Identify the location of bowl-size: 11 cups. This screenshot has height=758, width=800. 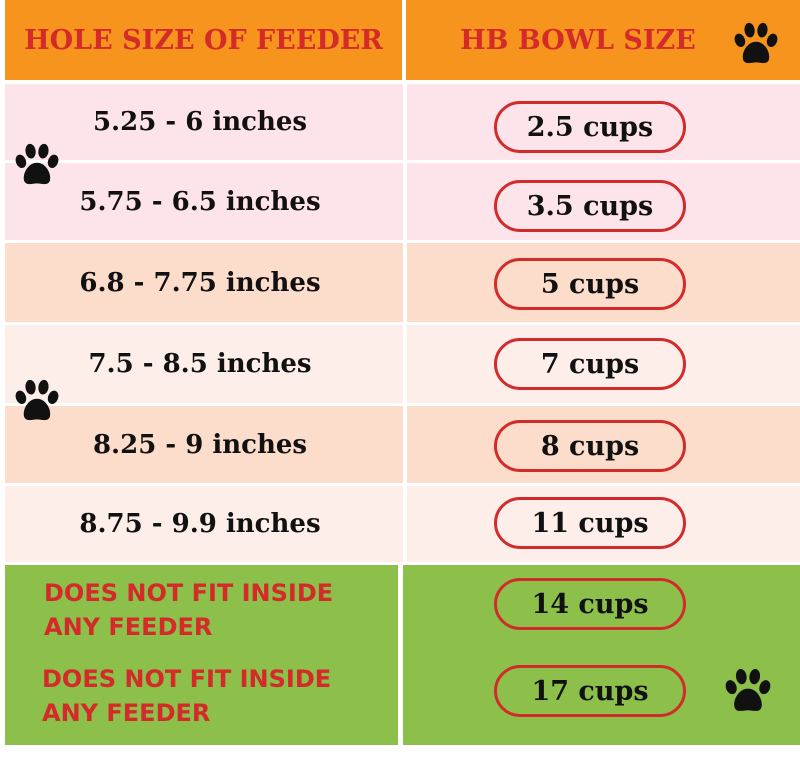
(590, 523).